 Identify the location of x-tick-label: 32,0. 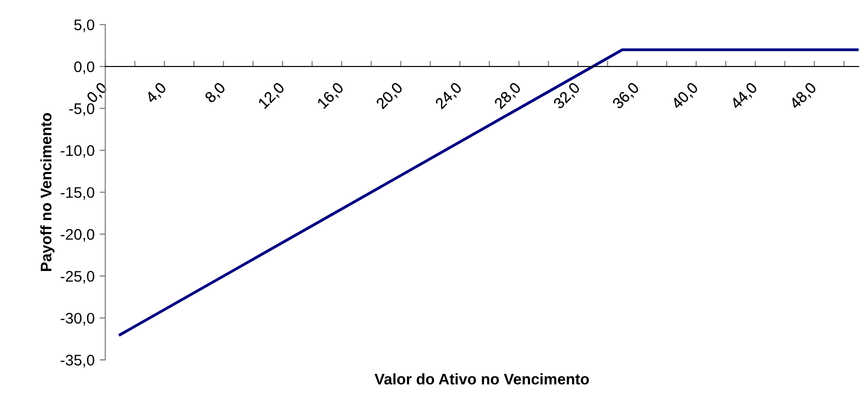
(567, 96).